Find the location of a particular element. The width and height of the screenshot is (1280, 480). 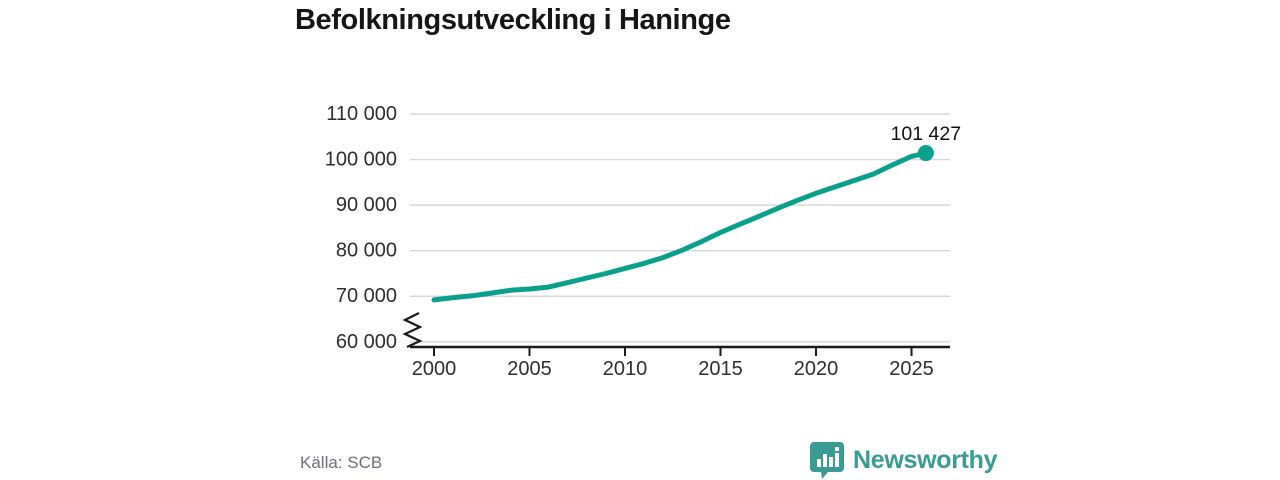

y-tick-label: 70 000 is located at coordinates (366, 296).